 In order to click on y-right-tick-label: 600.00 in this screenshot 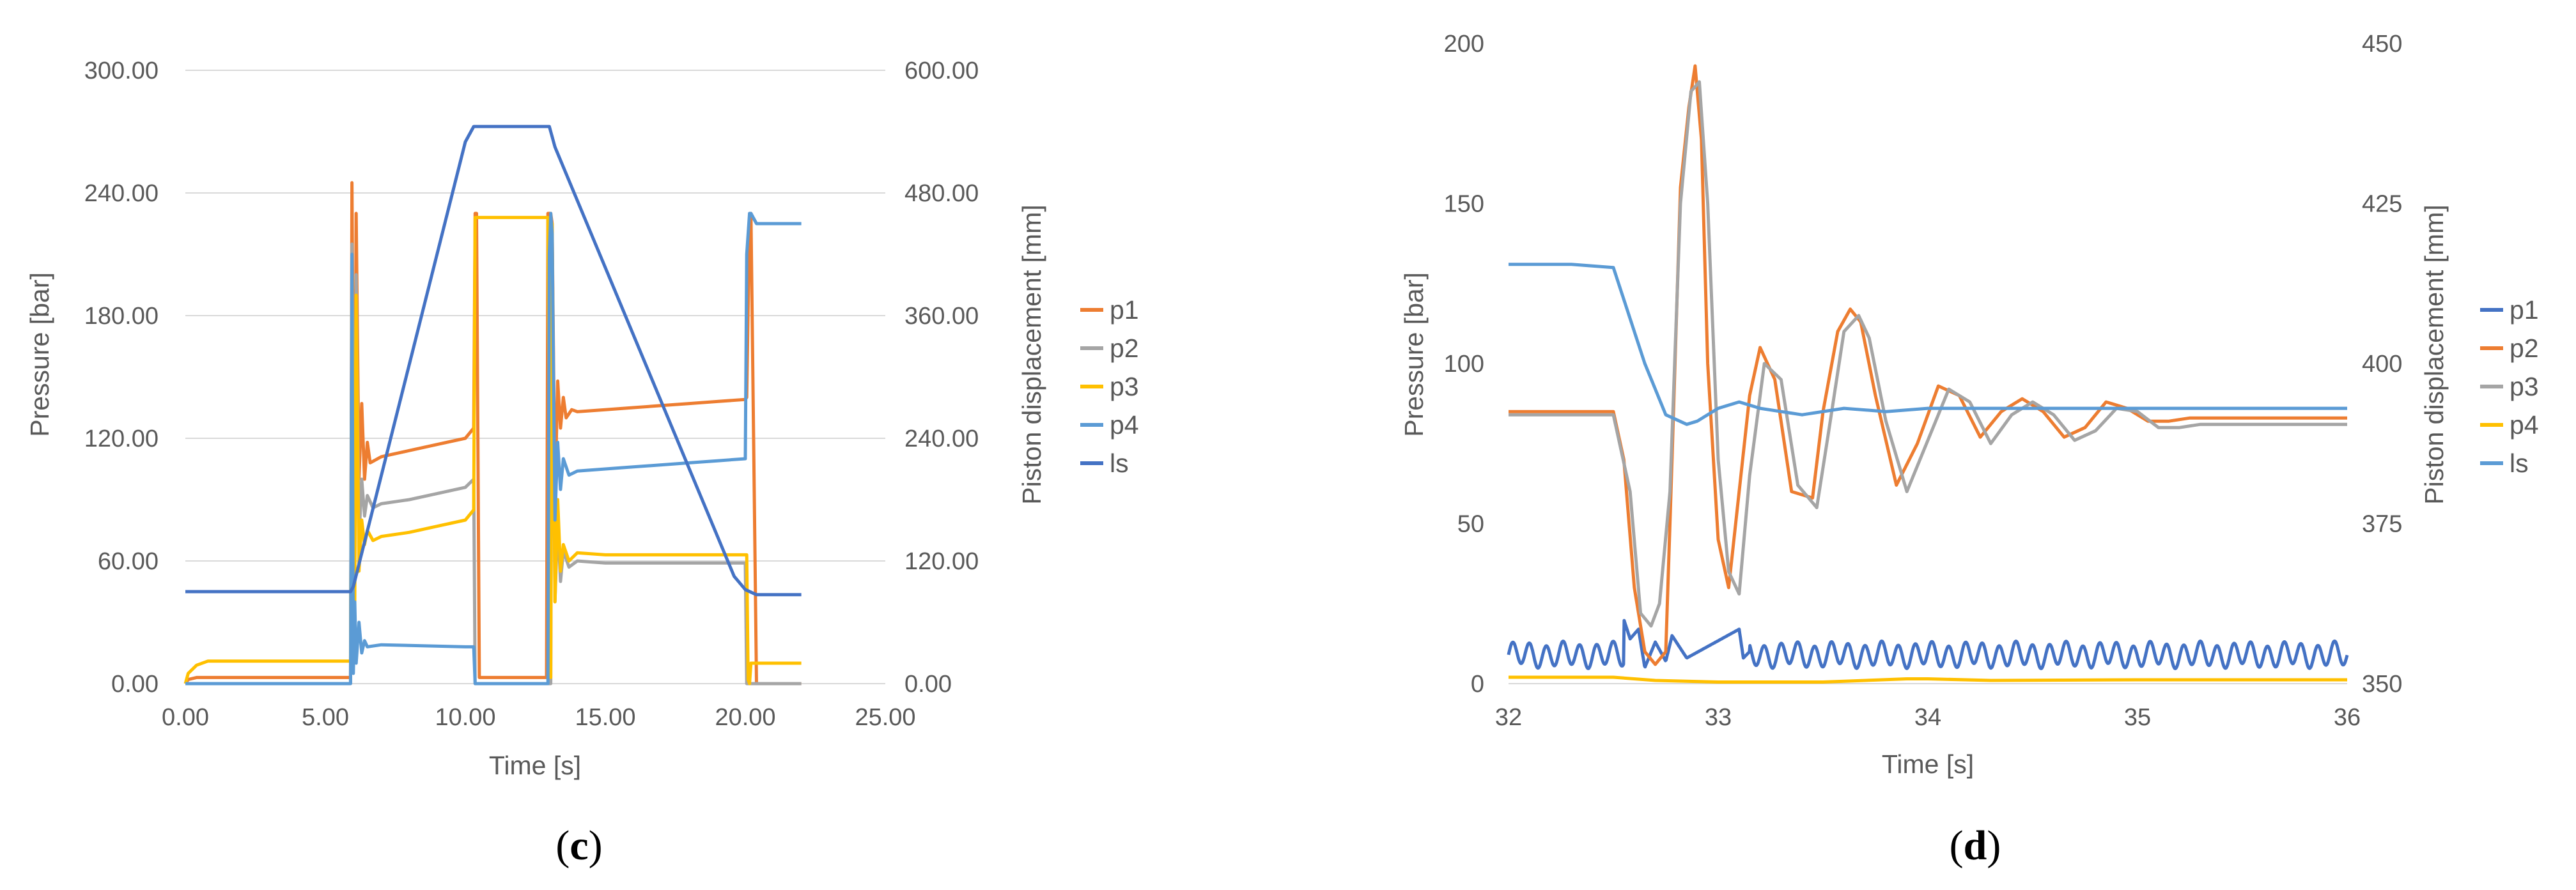, I will do `click(941, 71)`.